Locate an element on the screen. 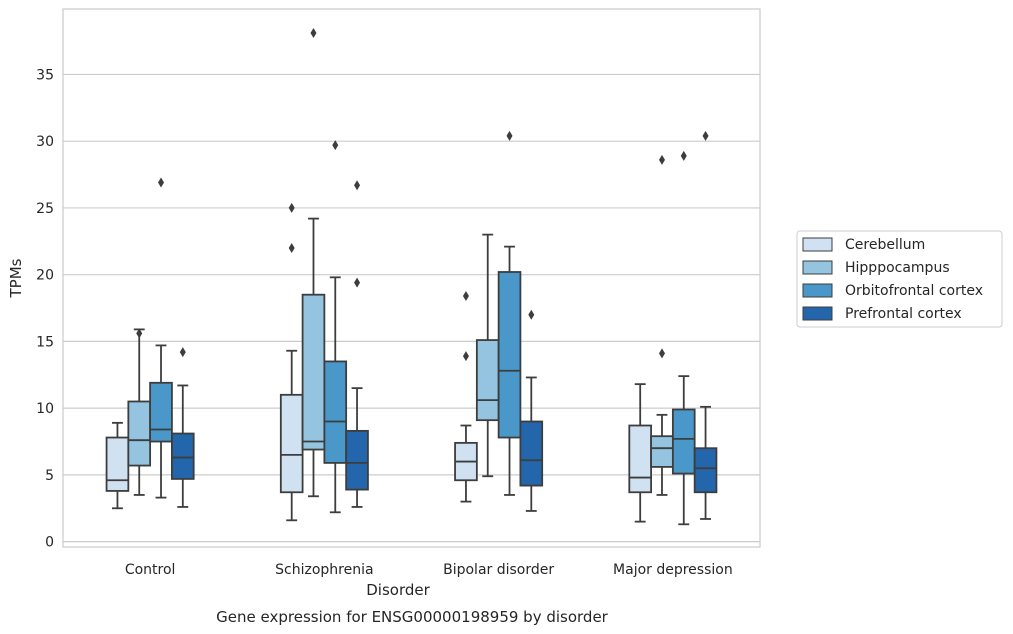 Image resolution: width=1013 pixels, height=634 pixels. legend-label: Prefrontal cortex is located at coordinates (903, 314).